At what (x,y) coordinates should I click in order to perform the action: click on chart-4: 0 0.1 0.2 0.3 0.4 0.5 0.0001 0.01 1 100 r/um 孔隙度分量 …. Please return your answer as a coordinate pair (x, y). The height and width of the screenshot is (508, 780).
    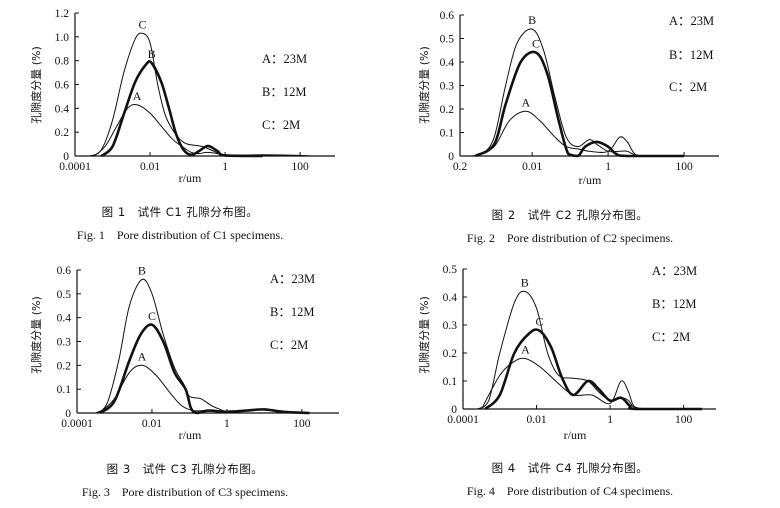
    Looking at the image, I should click on (566, 353).